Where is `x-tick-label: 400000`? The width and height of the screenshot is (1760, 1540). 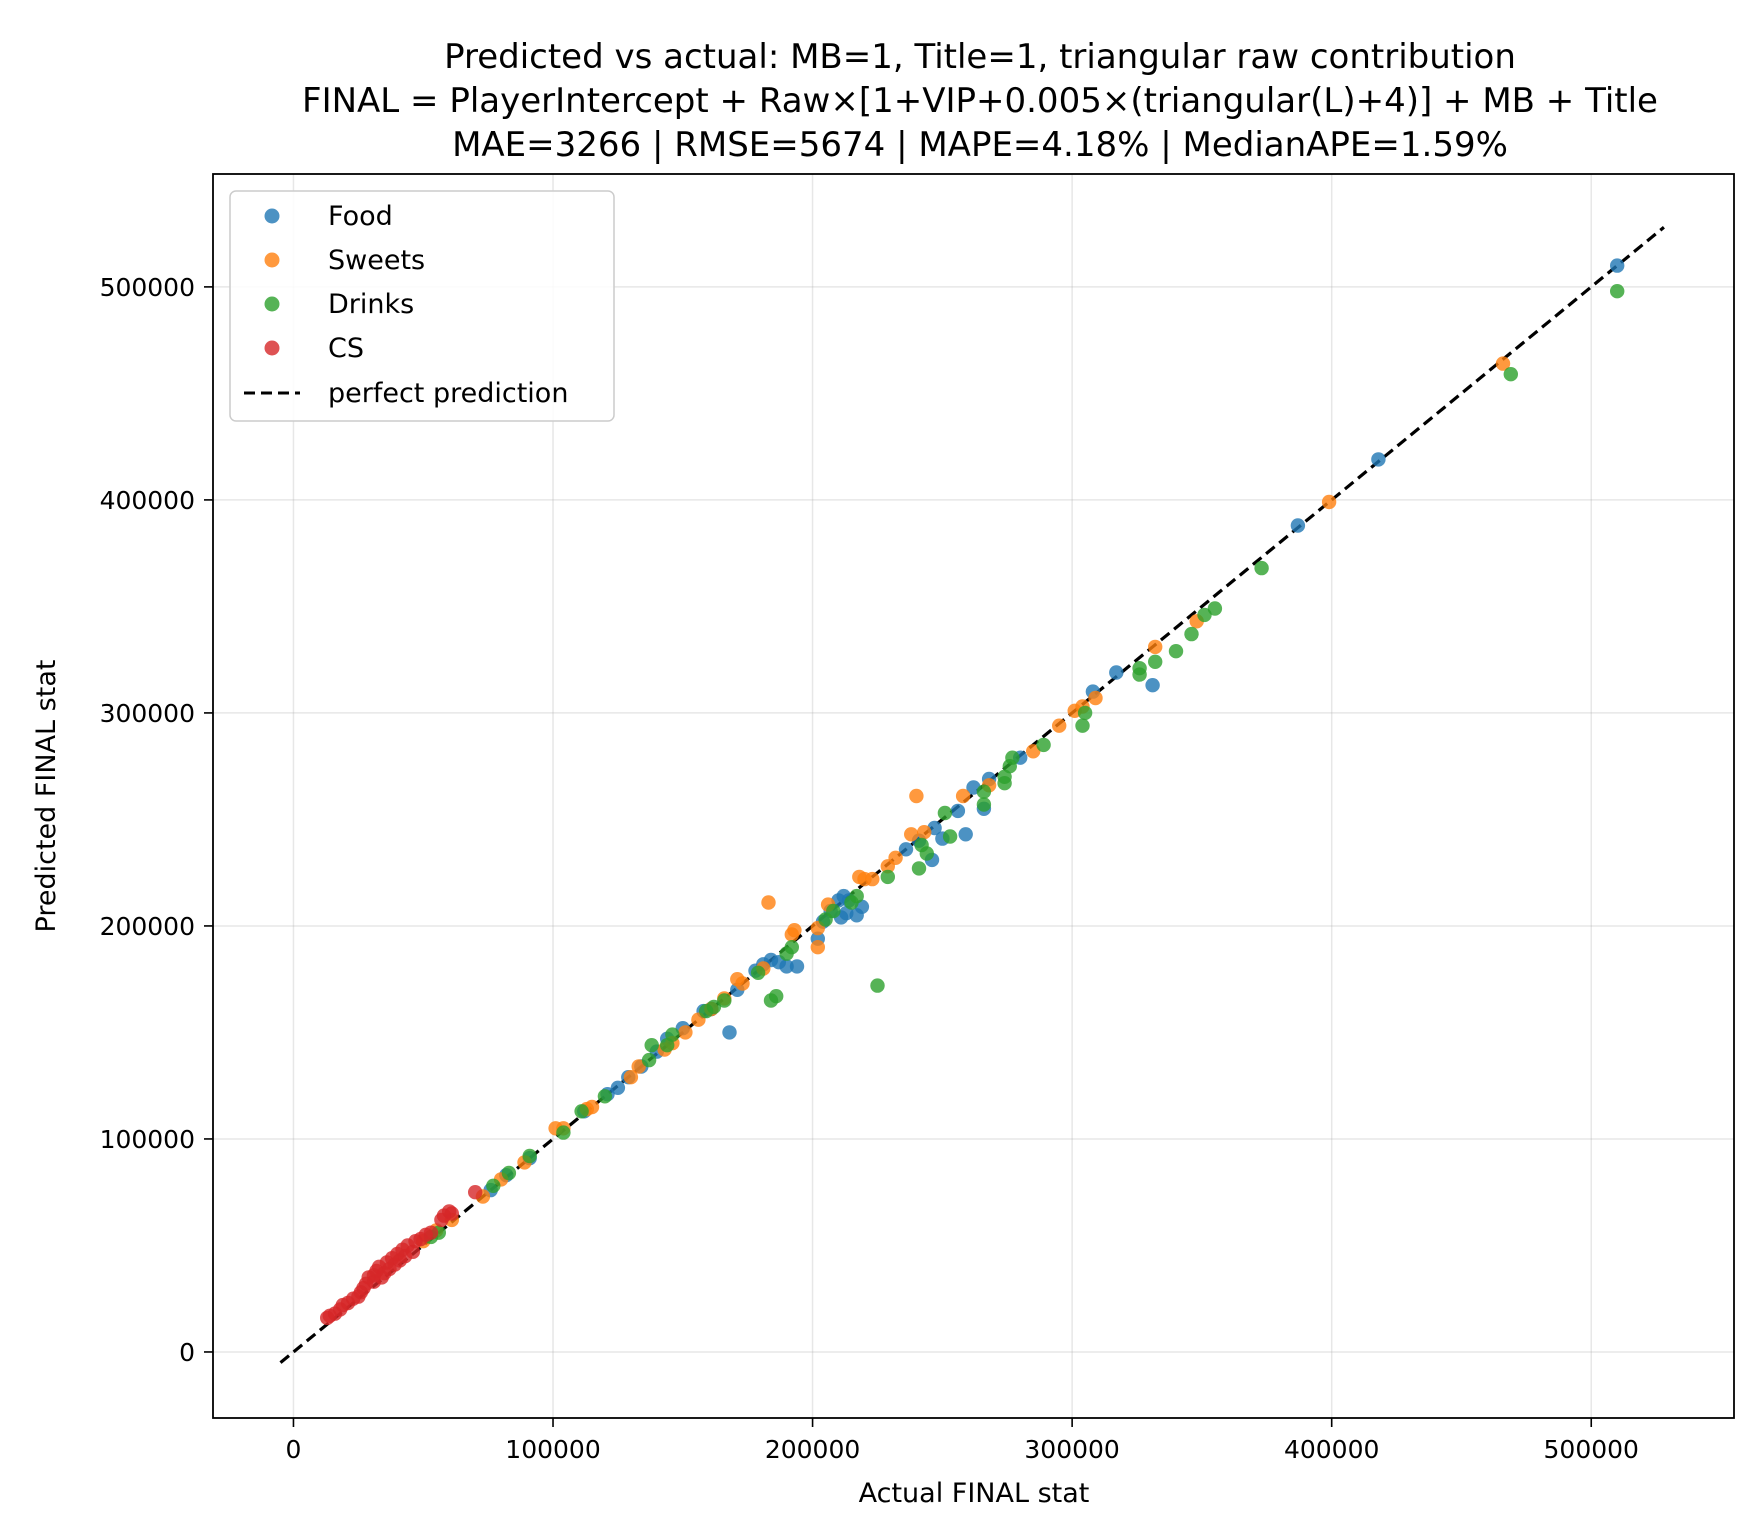
x-tick-label: 400000 is located at coordinates (1331, 1449).